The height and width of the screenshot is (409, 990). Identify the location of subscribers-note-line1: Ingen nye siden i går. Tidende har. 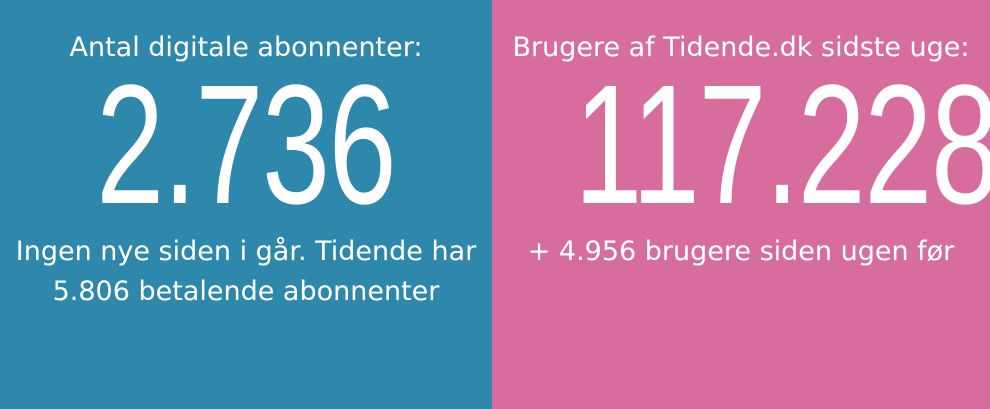
(246, 251).